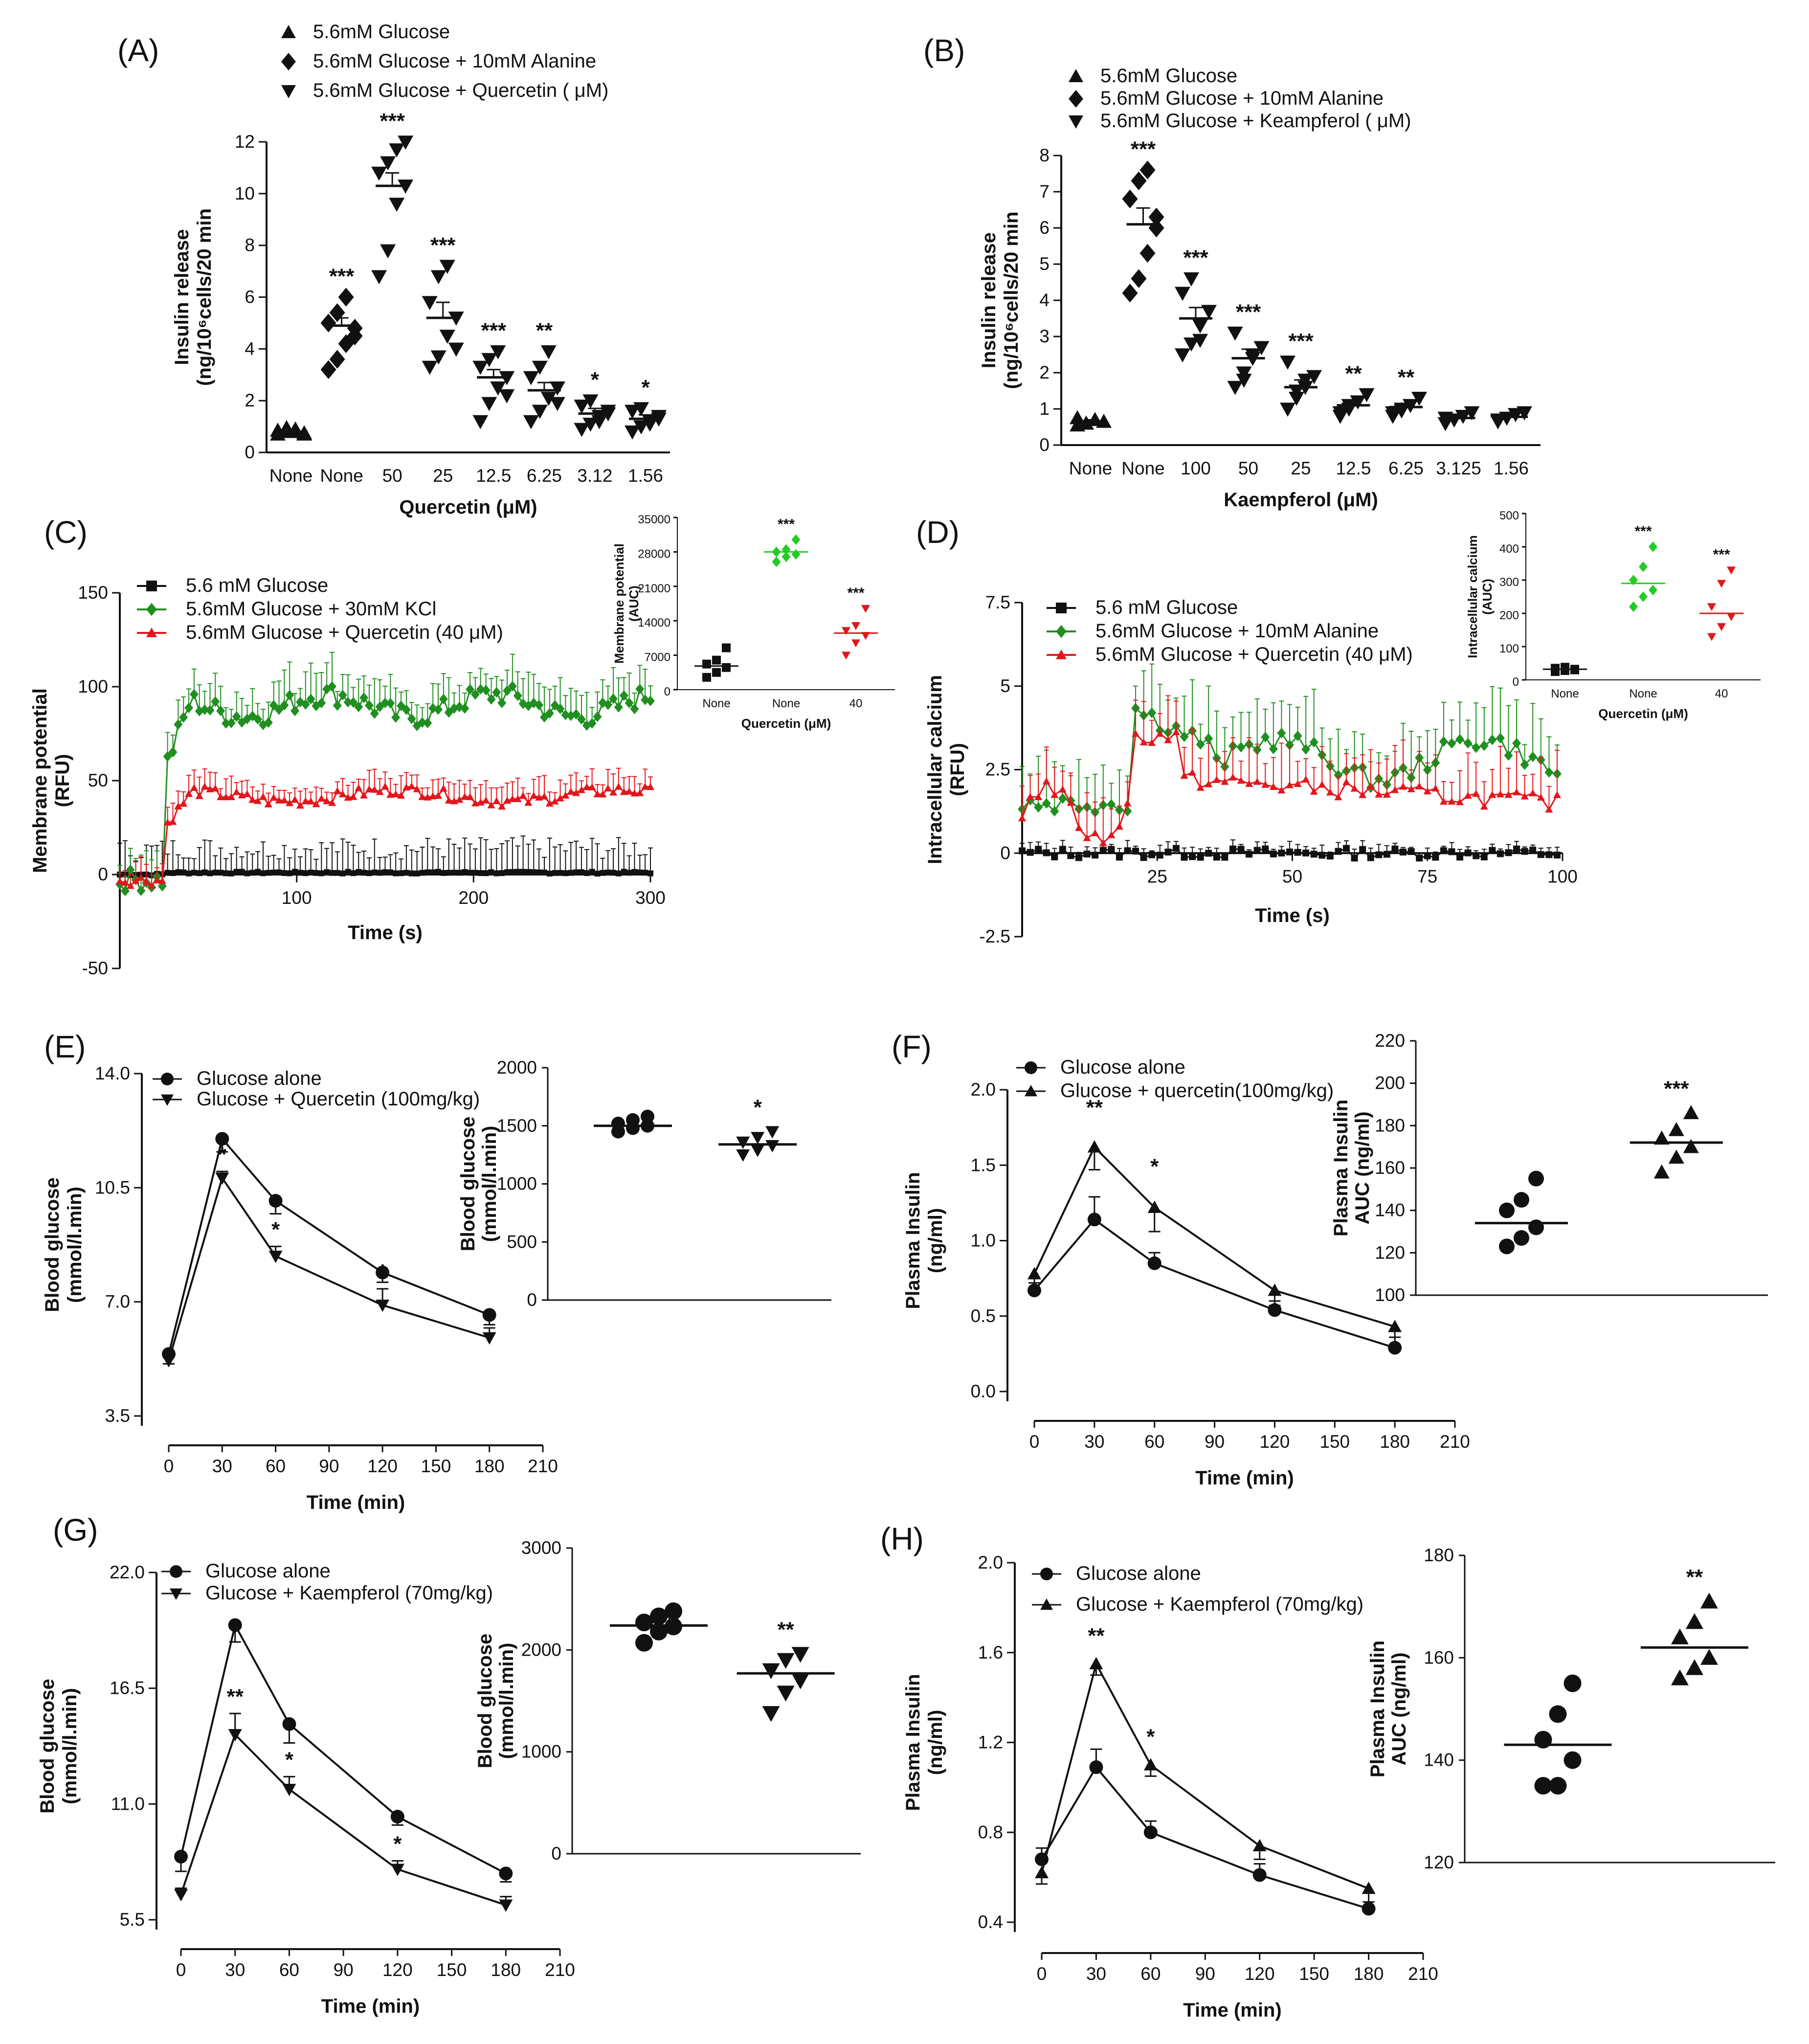 Image resolution: width=1809 pixels, height=2044 pixels. I want to click on y-tick-label: 8, so click(1044, 155).